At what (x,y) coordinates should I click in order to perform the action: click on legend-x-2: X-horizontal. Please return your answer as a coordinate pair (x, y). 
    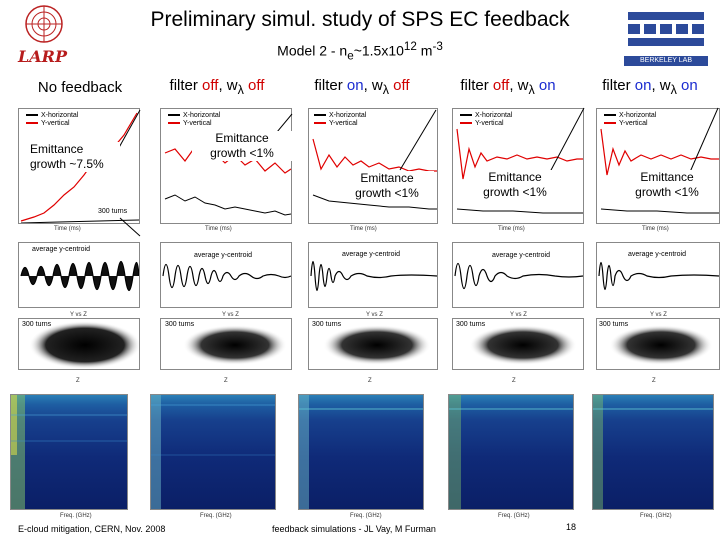
    Looking at the image, I should click on (194, 116).